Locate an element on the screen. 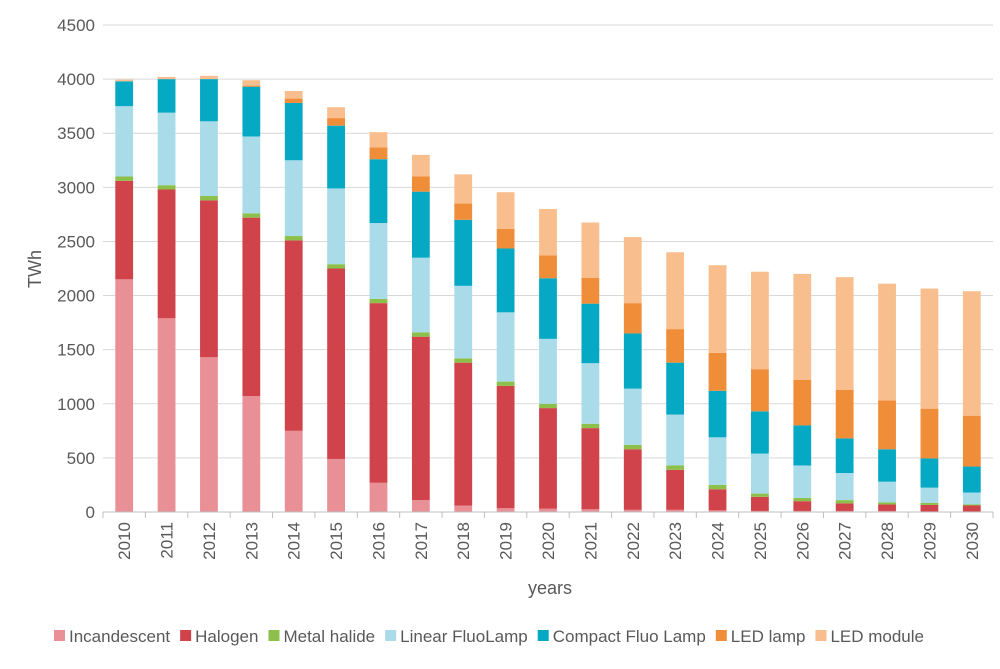 This screenshot has width=1000, height=669. bar-segment-halogen-2016 is located at coordinates (378, 393).